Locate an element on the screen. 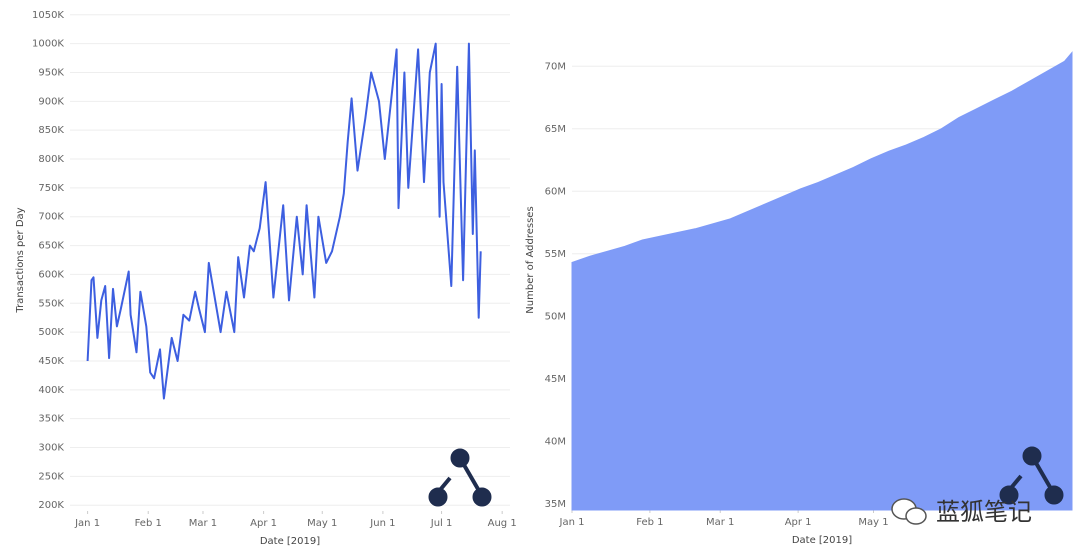 The height and width of the screenshot is (560, 1080). y-tick-label: 400K is located at coordinates (51, 390).